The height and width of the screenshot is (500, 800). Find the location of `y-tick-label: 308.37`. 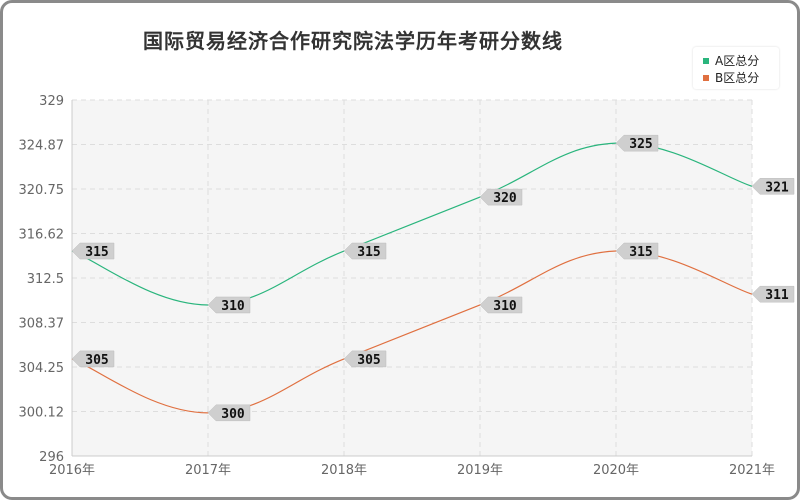

y-tick-label: 308.37 is located at coordinates (42, 324).